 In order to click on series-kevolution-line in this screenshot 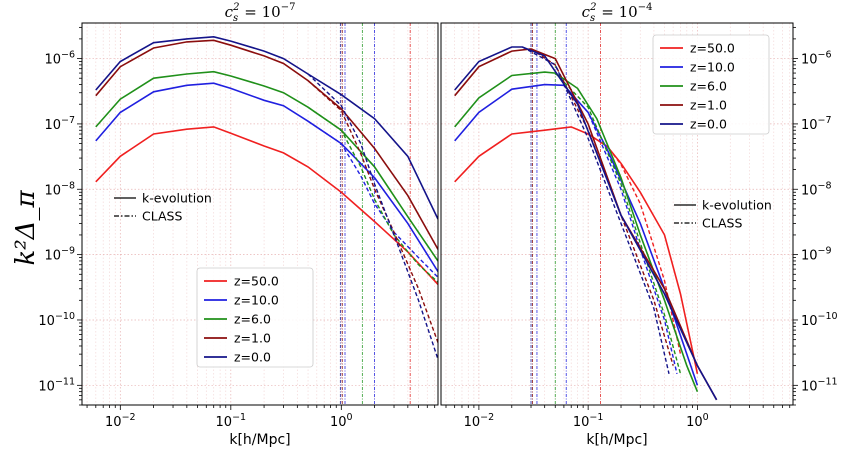, I will do `click(266, 205)`.